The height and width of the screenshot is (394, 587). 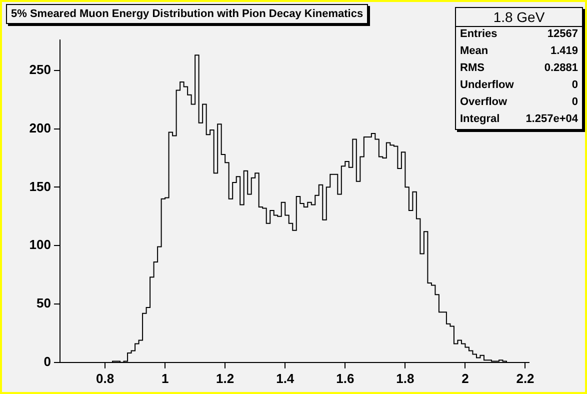 I want to click on y-tick-label: 50, so click(x=43, y=303).